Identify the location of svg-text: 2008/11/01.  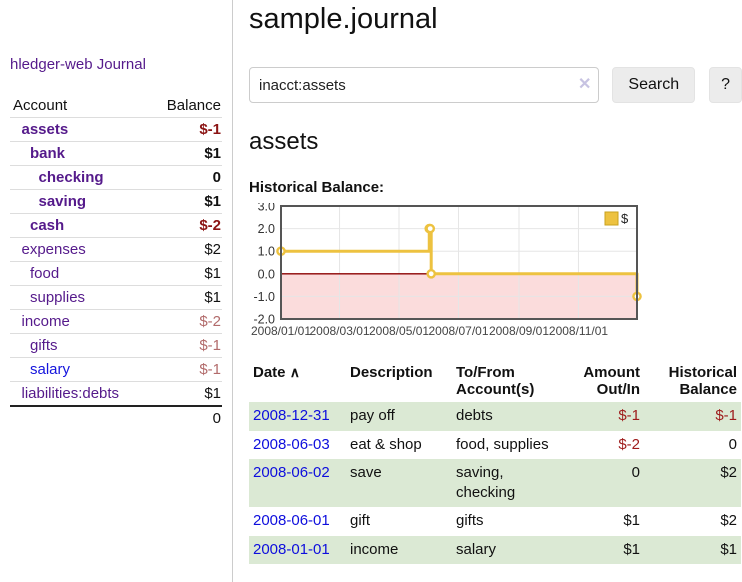
(578, 331).